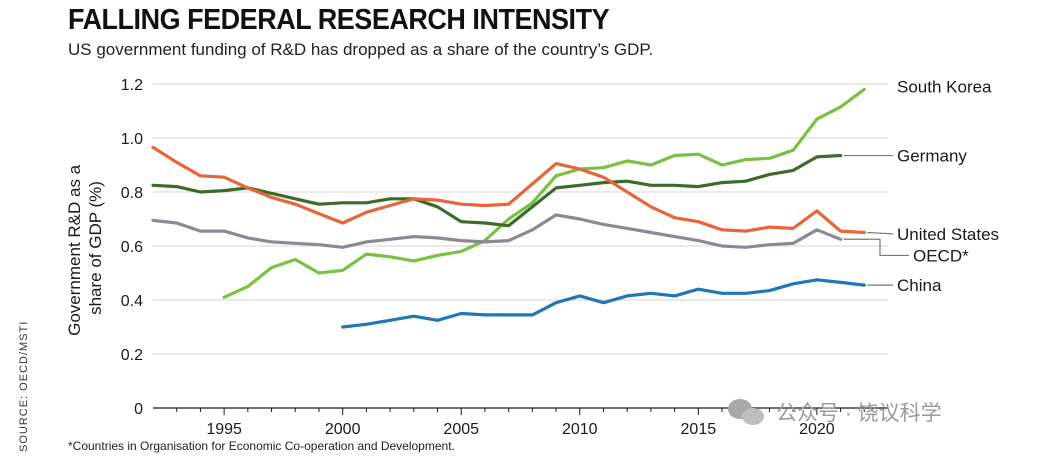  Describe the element at coordinates (95, 248) in the screenshot. I see `y-axis-label-line-2: share of GDP (%)` at that location.